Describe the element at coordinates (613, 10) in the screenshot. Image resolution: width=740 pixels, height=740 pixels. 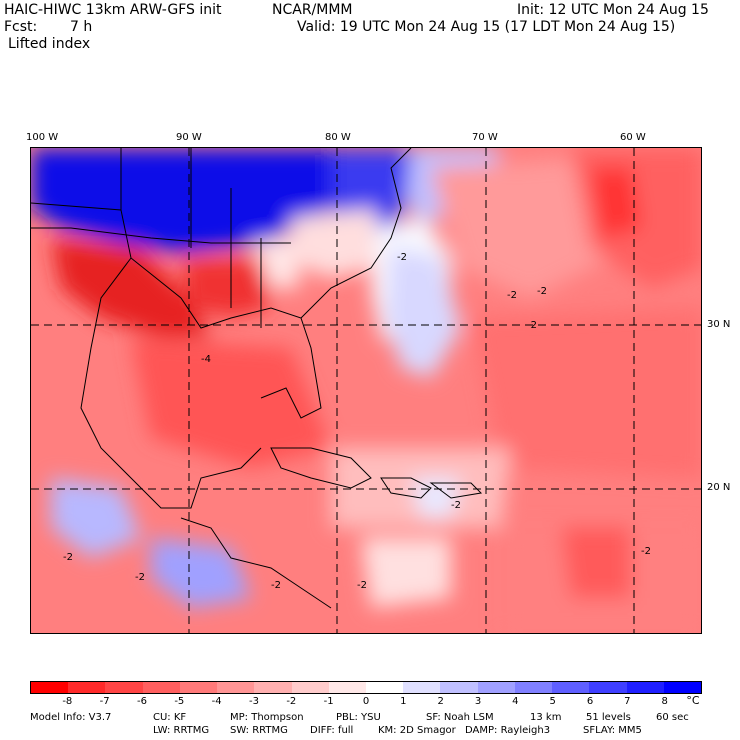
I see `init-time: Init: 12 UTC Mon 24 Aug 15` at that location.